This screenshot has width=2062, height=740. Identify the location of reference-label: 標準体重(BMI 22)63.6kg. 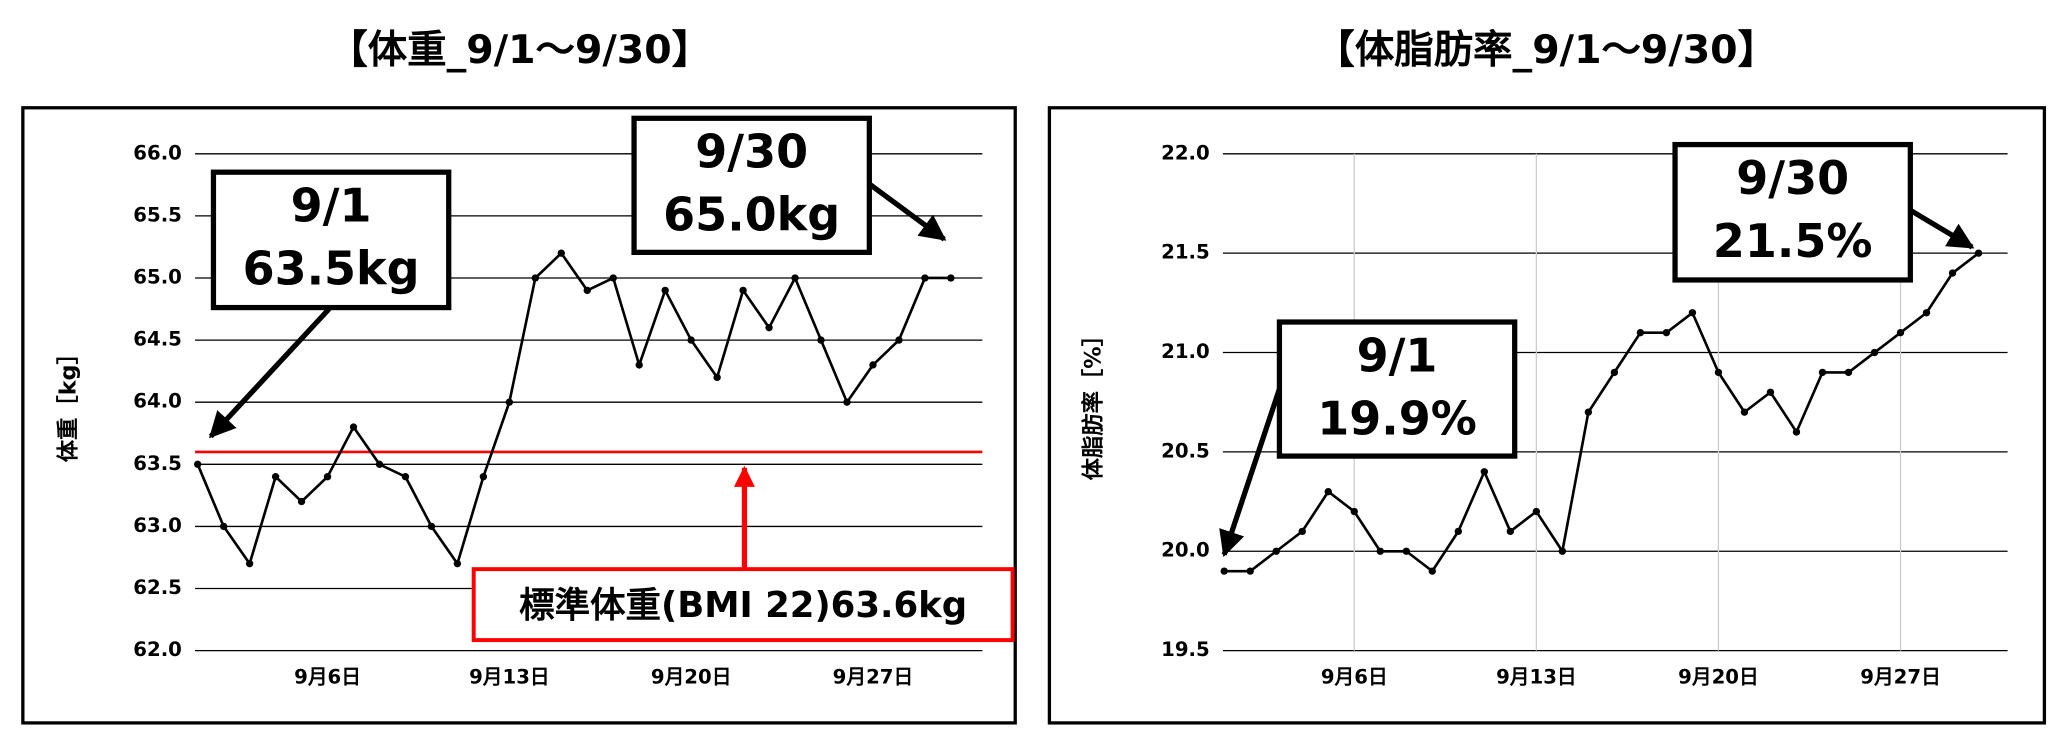
(743, 605).